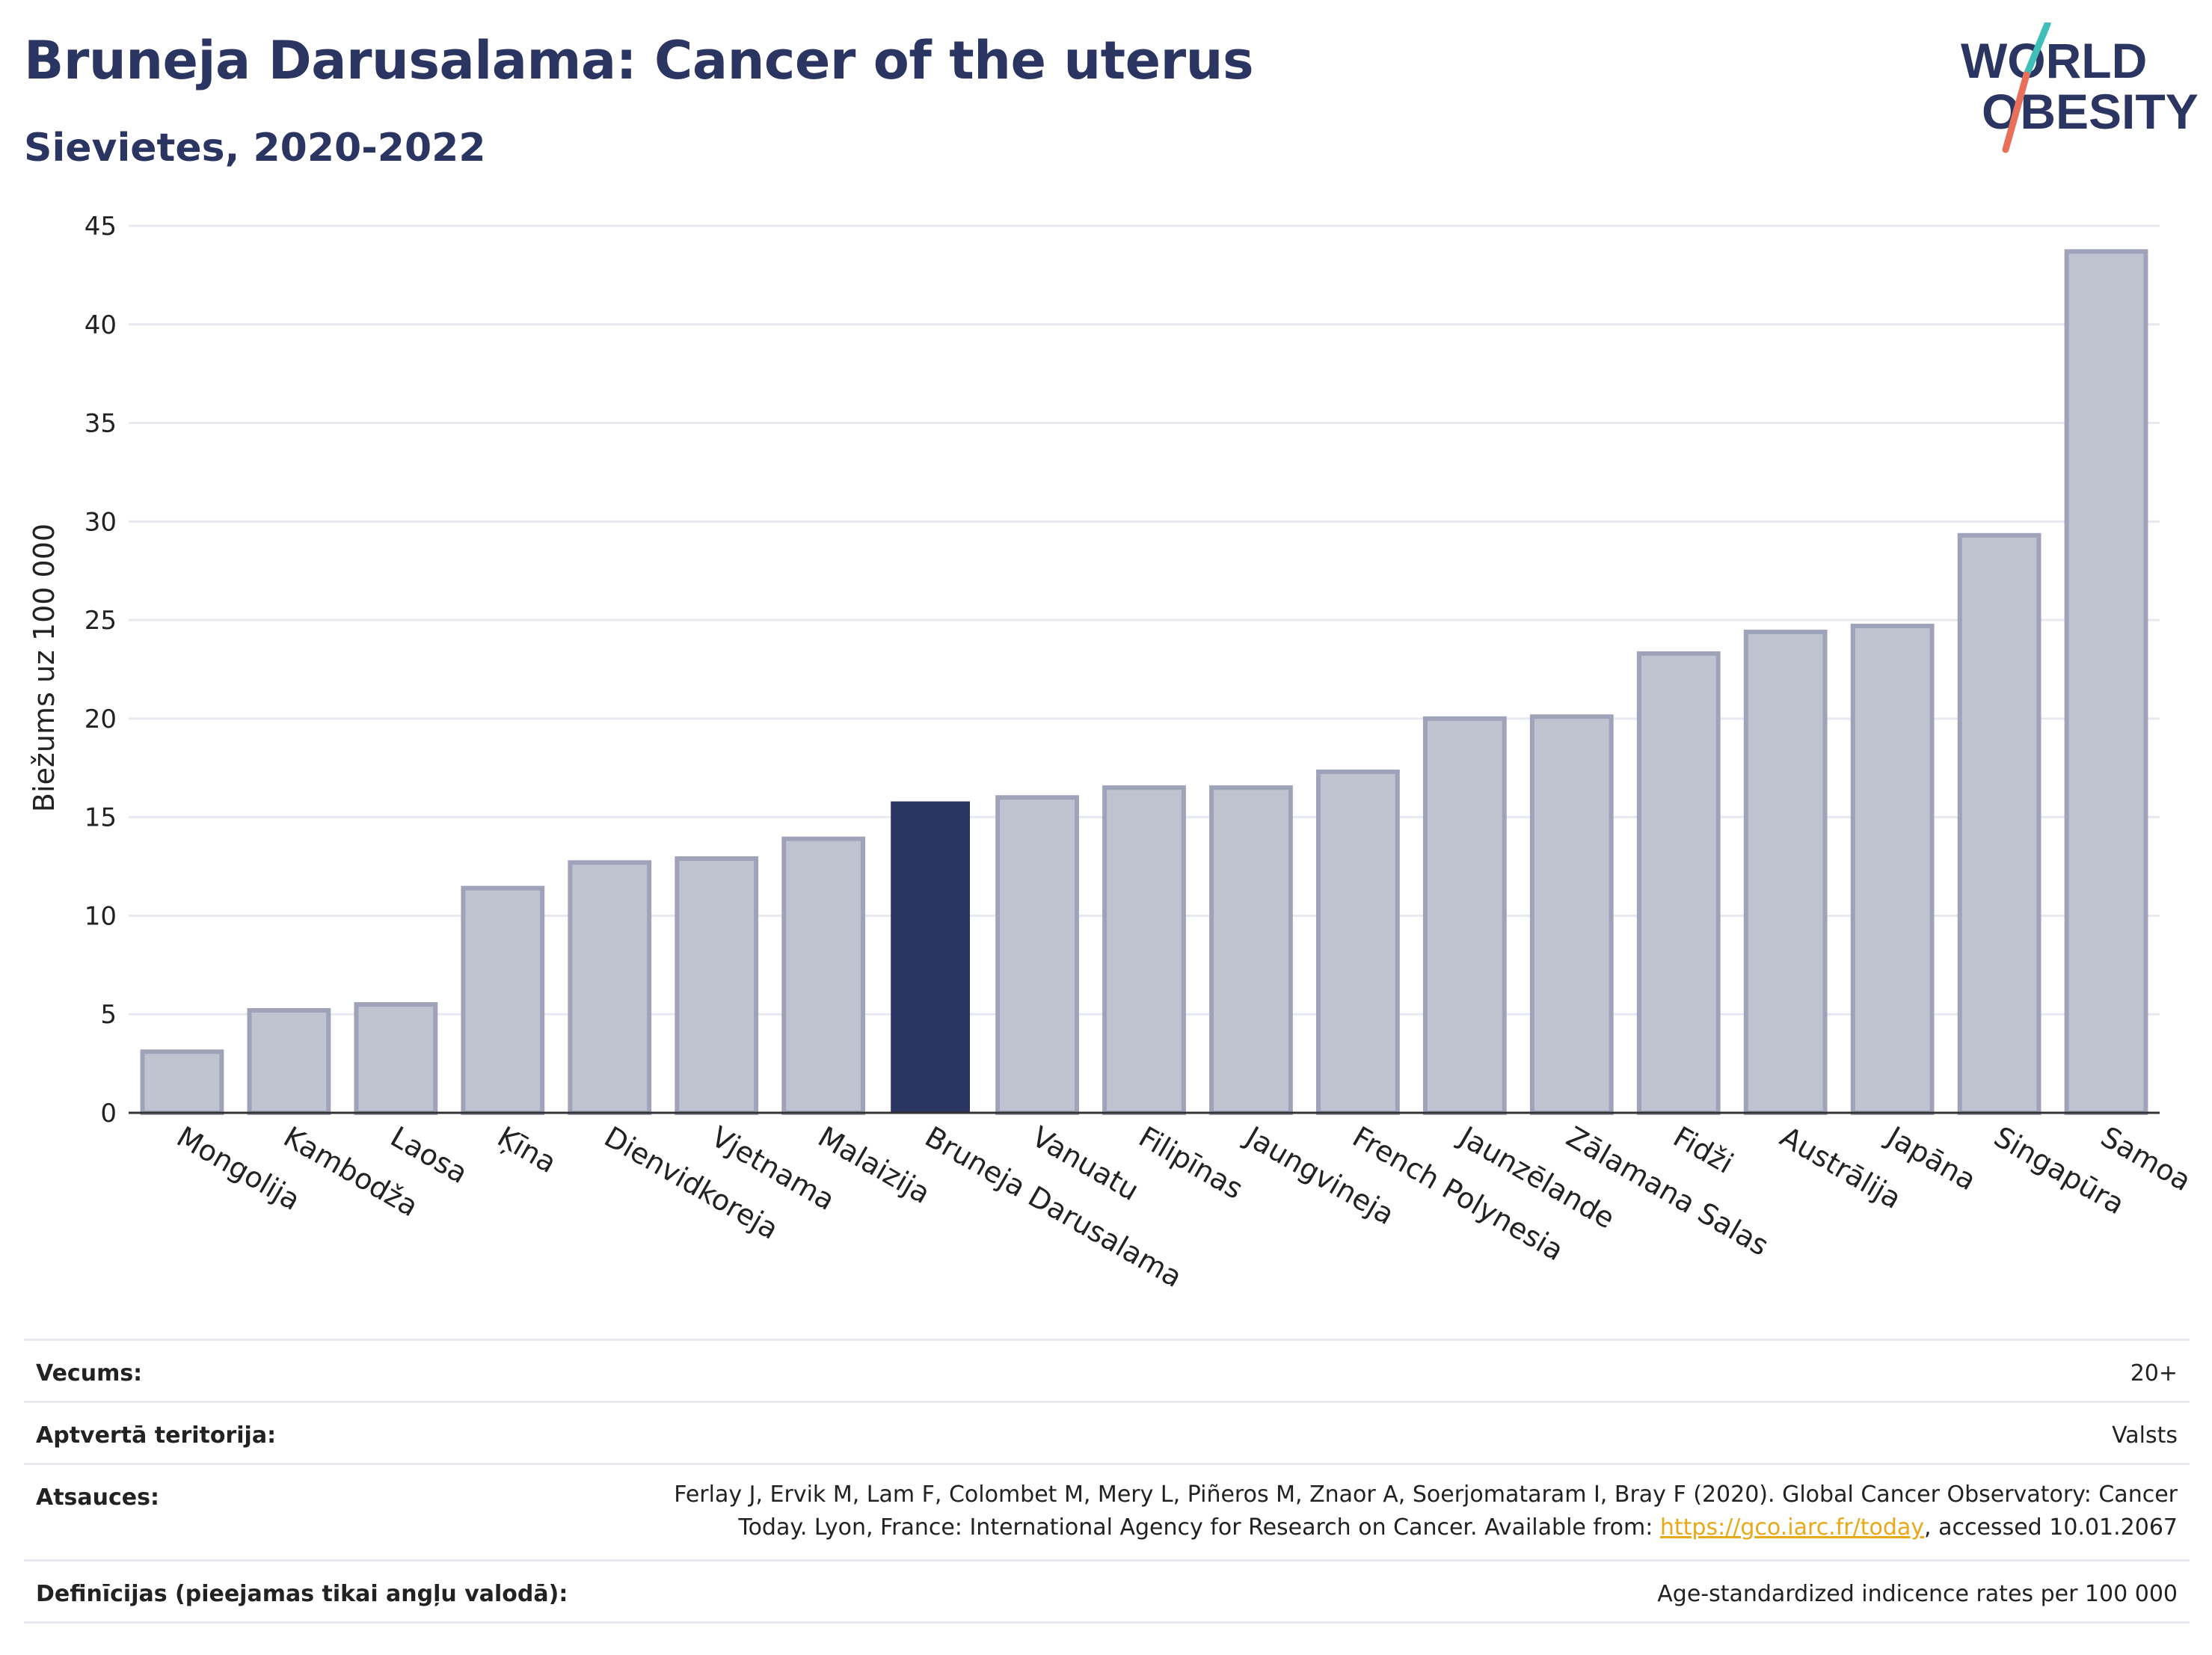 The width and height of the screenshot is (2212, 1655). Describe the element at coordinates (1107, 1370) in the screenshot. I see `info-row-age: Vecums: 20+` at that location.